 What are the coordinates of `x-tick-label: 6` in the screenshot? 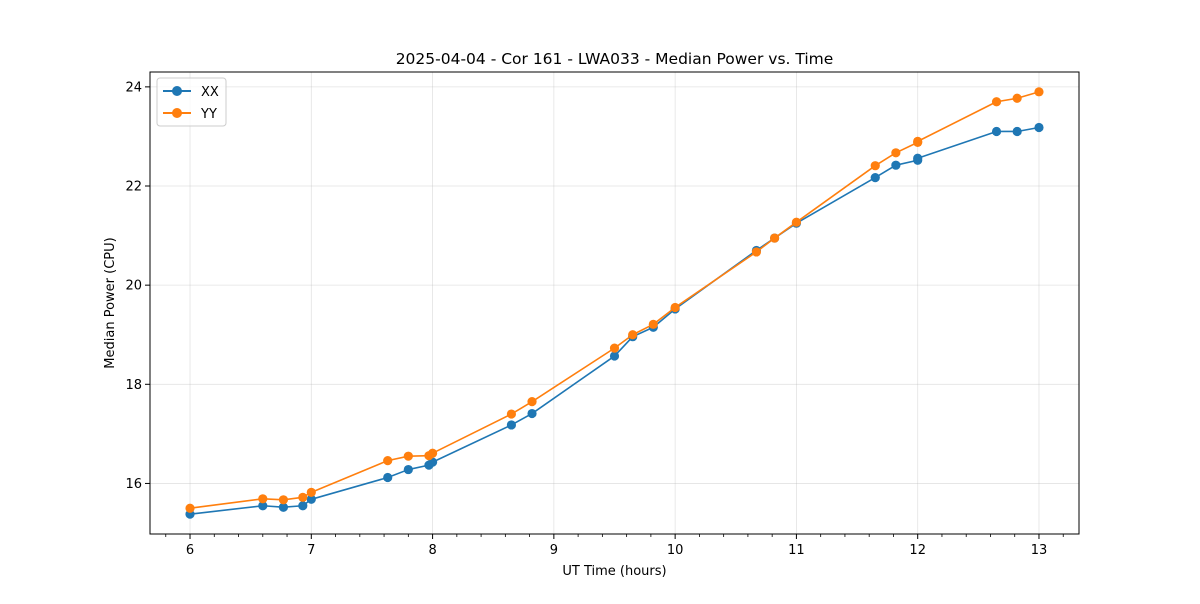 It's located at (190, 550).